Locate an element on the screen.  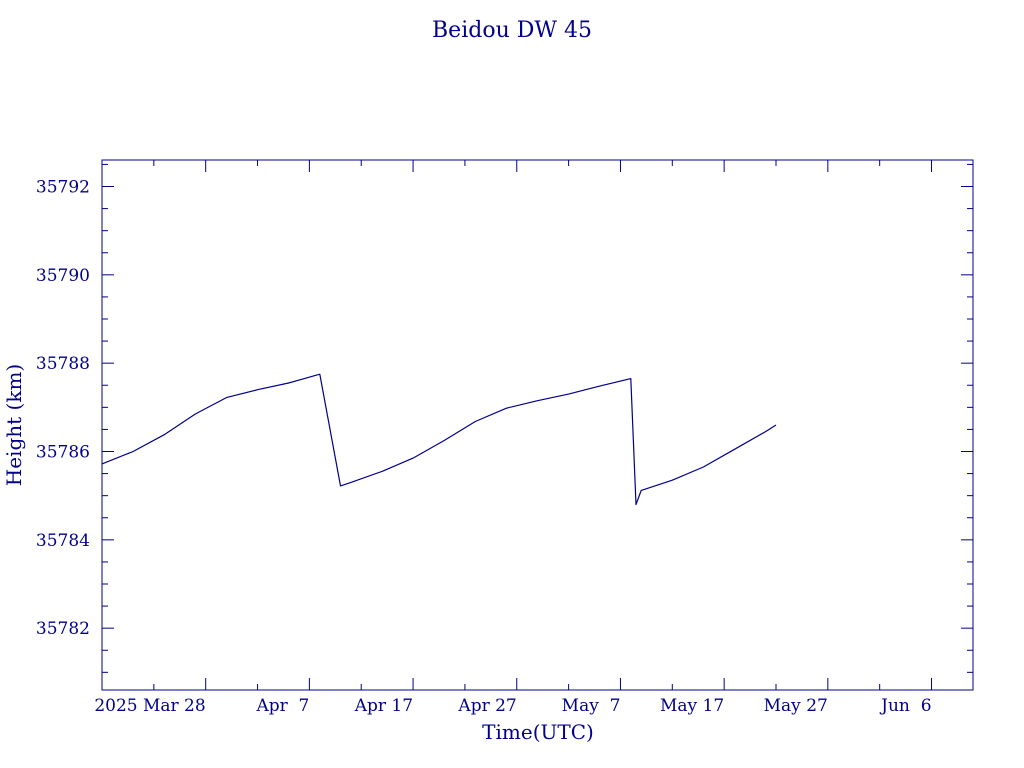
y-tick-label: 35782 is located at coordinates (63, 629).